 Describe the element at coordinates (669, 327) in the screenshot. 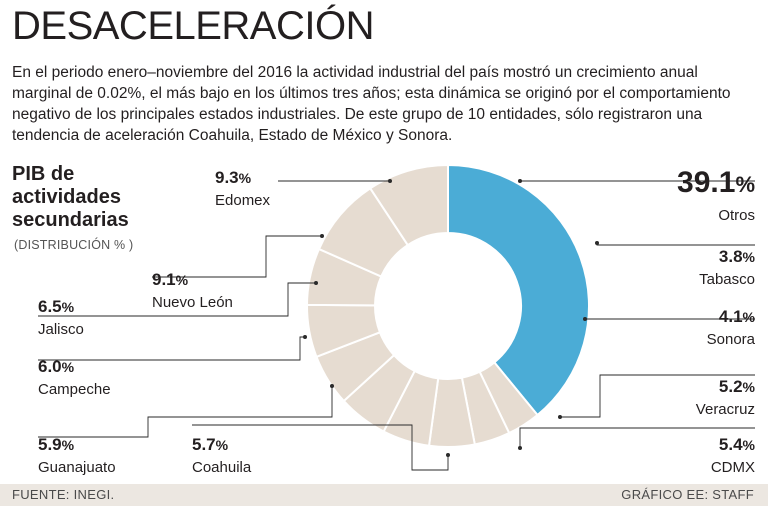

I see `label-group-sonora: 4.1% Sonora` at that location.